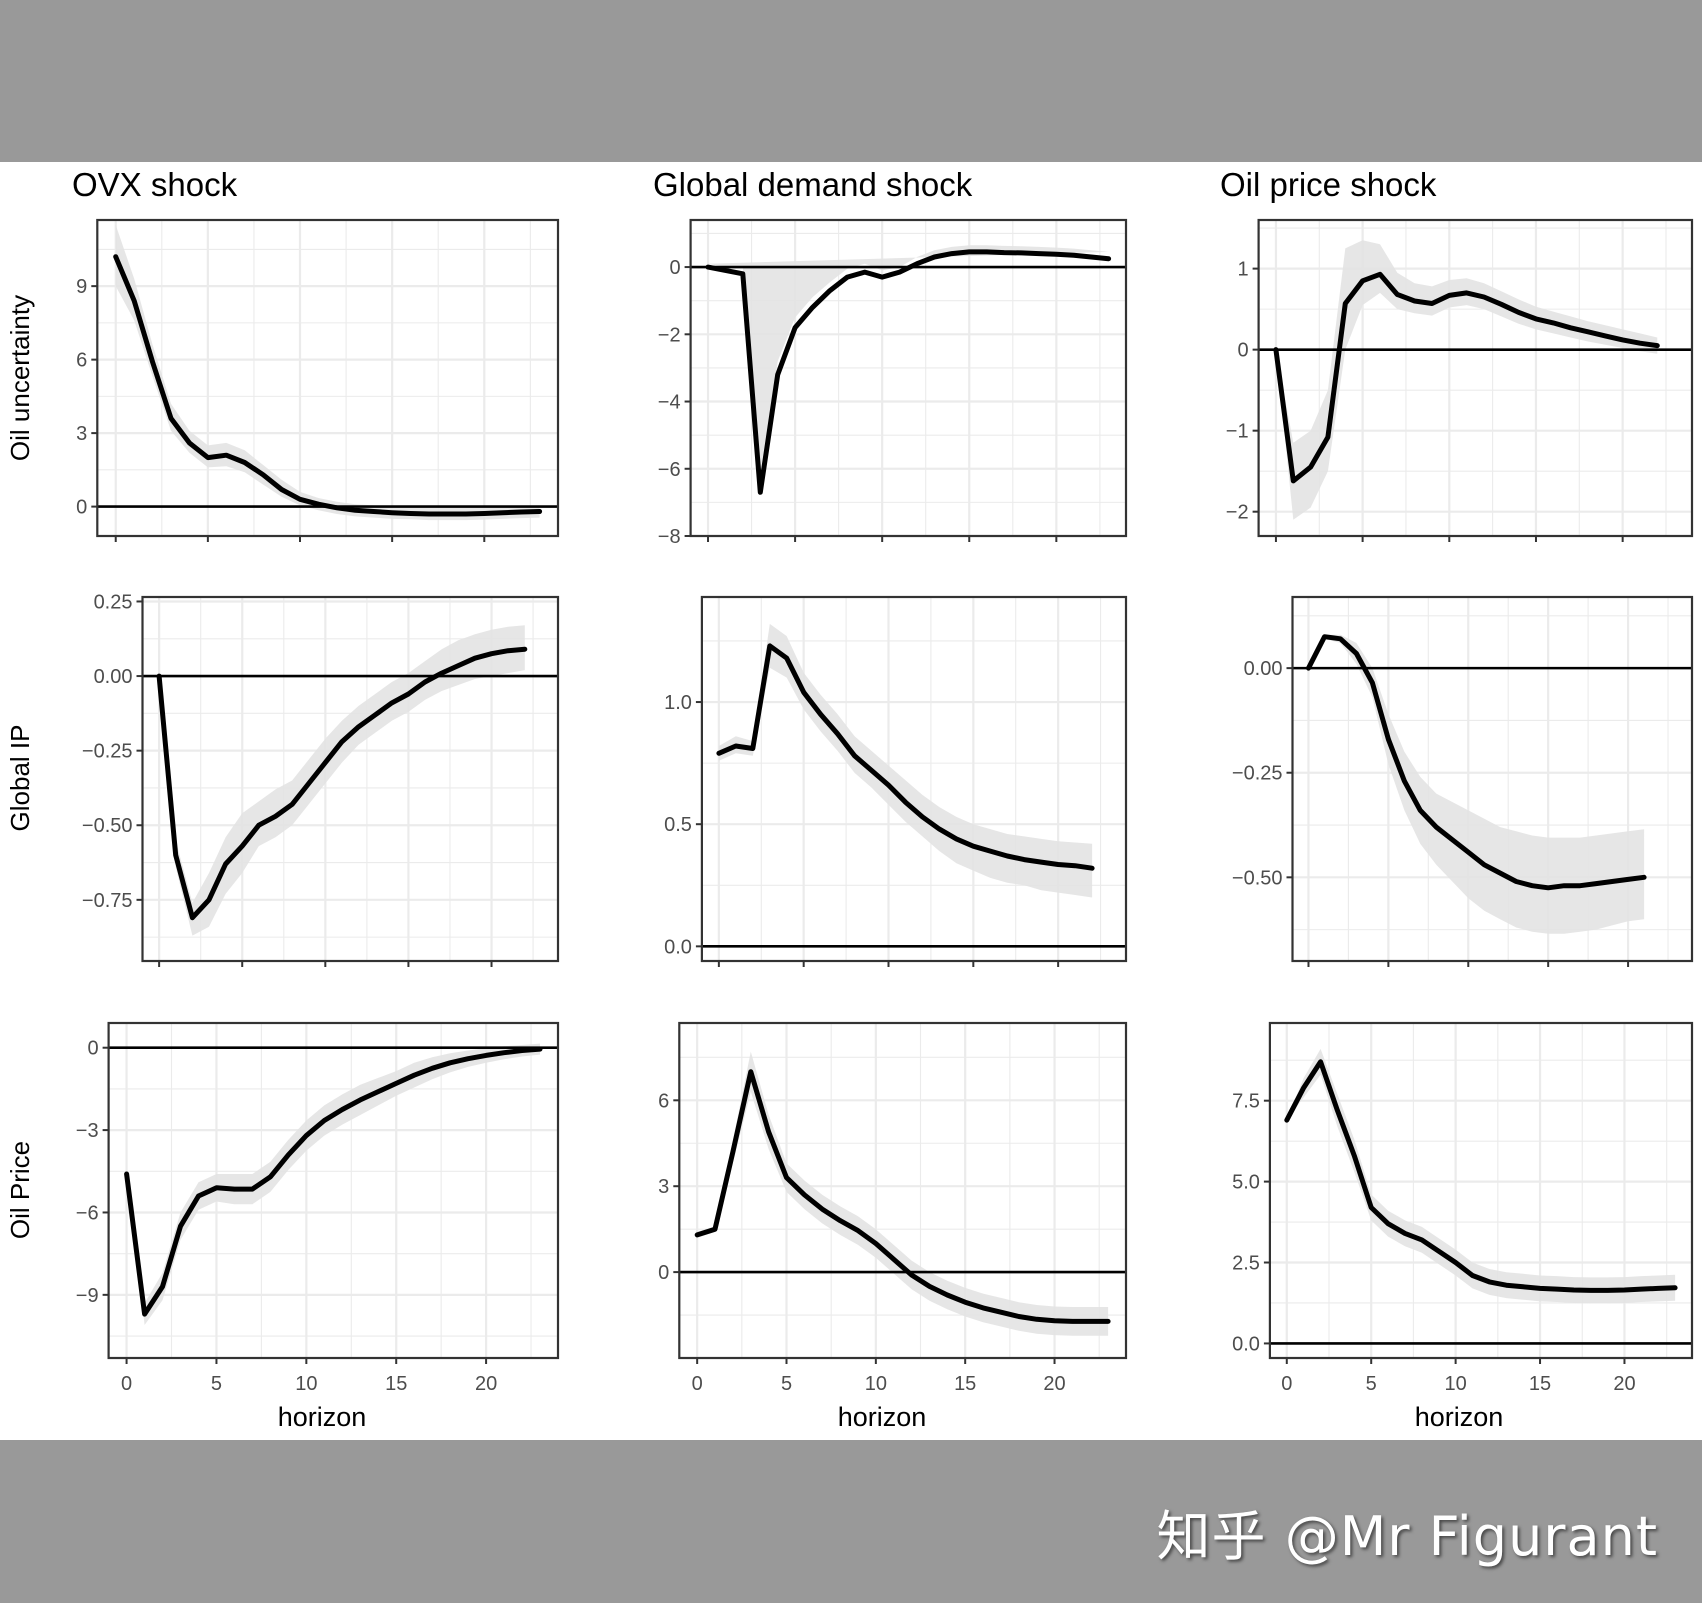 The image size is (1702, 1603). Describe the element at coordinates (1257, 878) in the screenshot. I see `y-tick-label-r1c2-0: −0.50` at that location.